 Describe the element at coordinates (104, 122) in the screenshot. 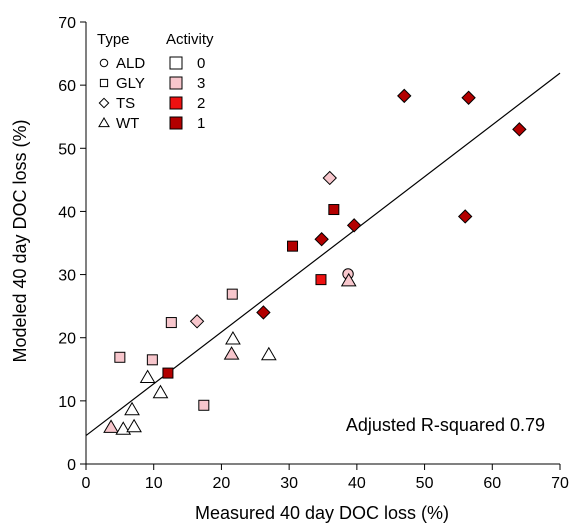

I see `legend-marker-wt` at that location.